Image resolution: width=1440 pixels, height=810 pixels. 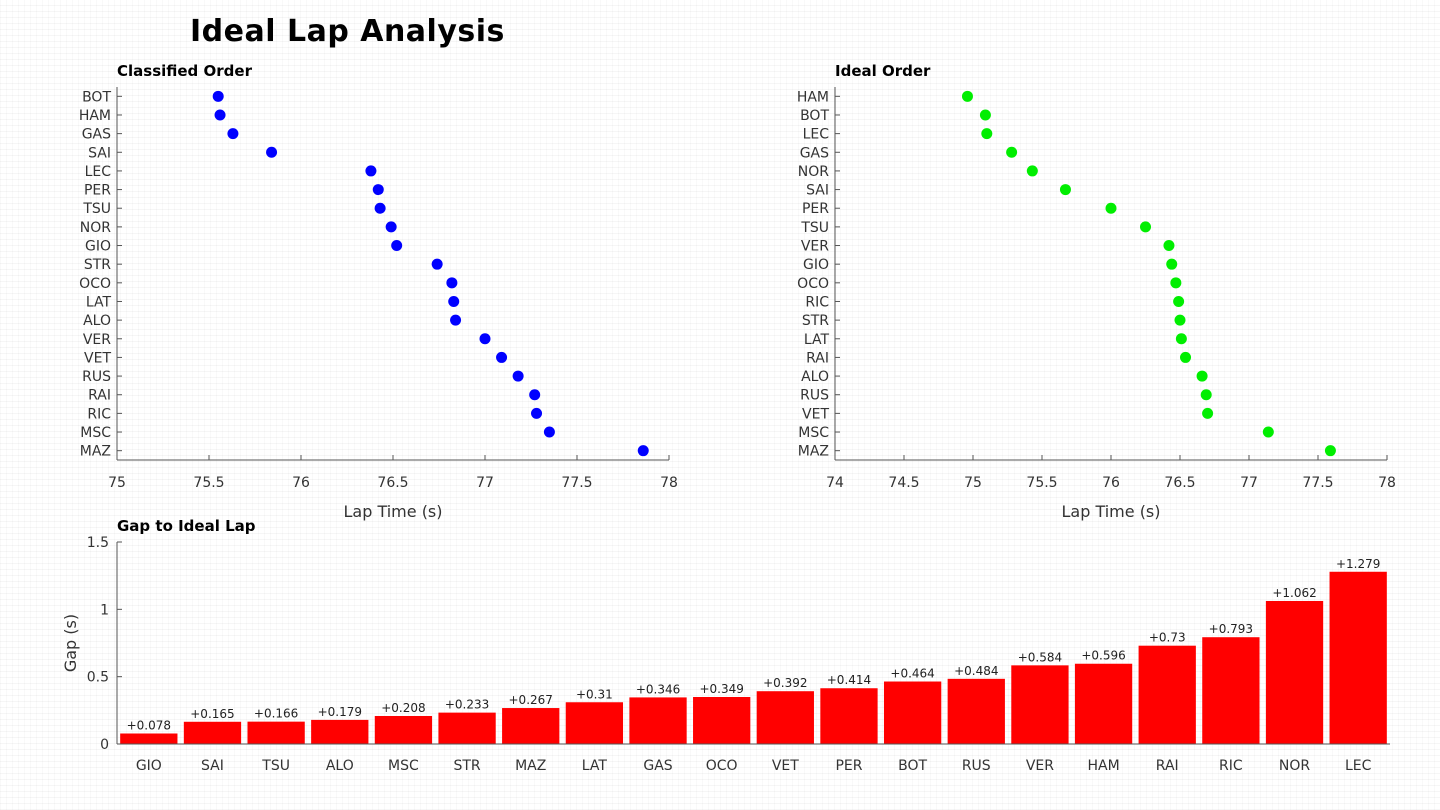 What do you see at coordinates (594, 723) in the screenshot?
I see `bar-lat` at bounding box center [594, 723].